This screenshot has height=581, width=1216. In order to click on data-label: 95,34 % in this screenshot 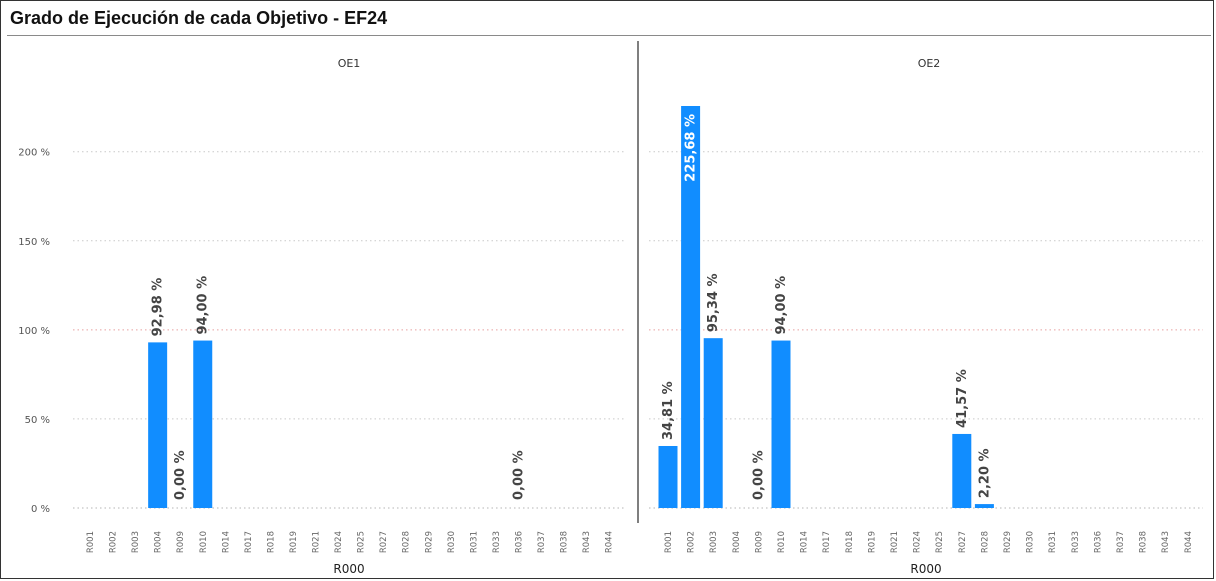, I will do `click(713, 303)`.